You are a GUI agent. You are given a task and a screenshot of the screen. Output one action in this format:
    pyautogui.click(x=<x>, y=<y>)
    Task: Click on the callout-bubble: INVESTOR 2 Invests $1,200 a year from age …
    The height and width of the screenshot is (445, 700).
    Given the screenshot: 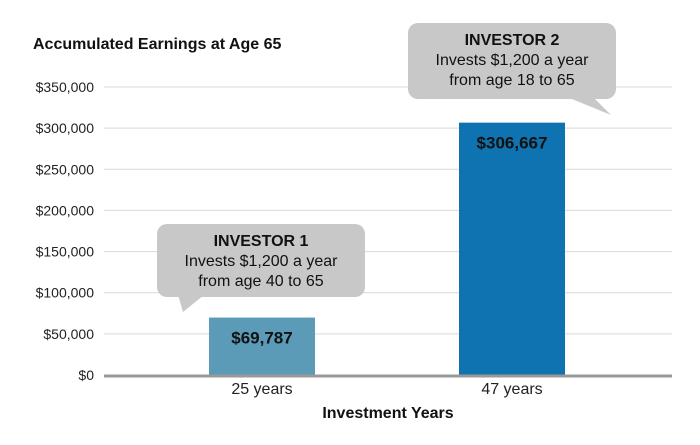 What is the action you would take?
    pyautogui.click(x=512, y=69)
    